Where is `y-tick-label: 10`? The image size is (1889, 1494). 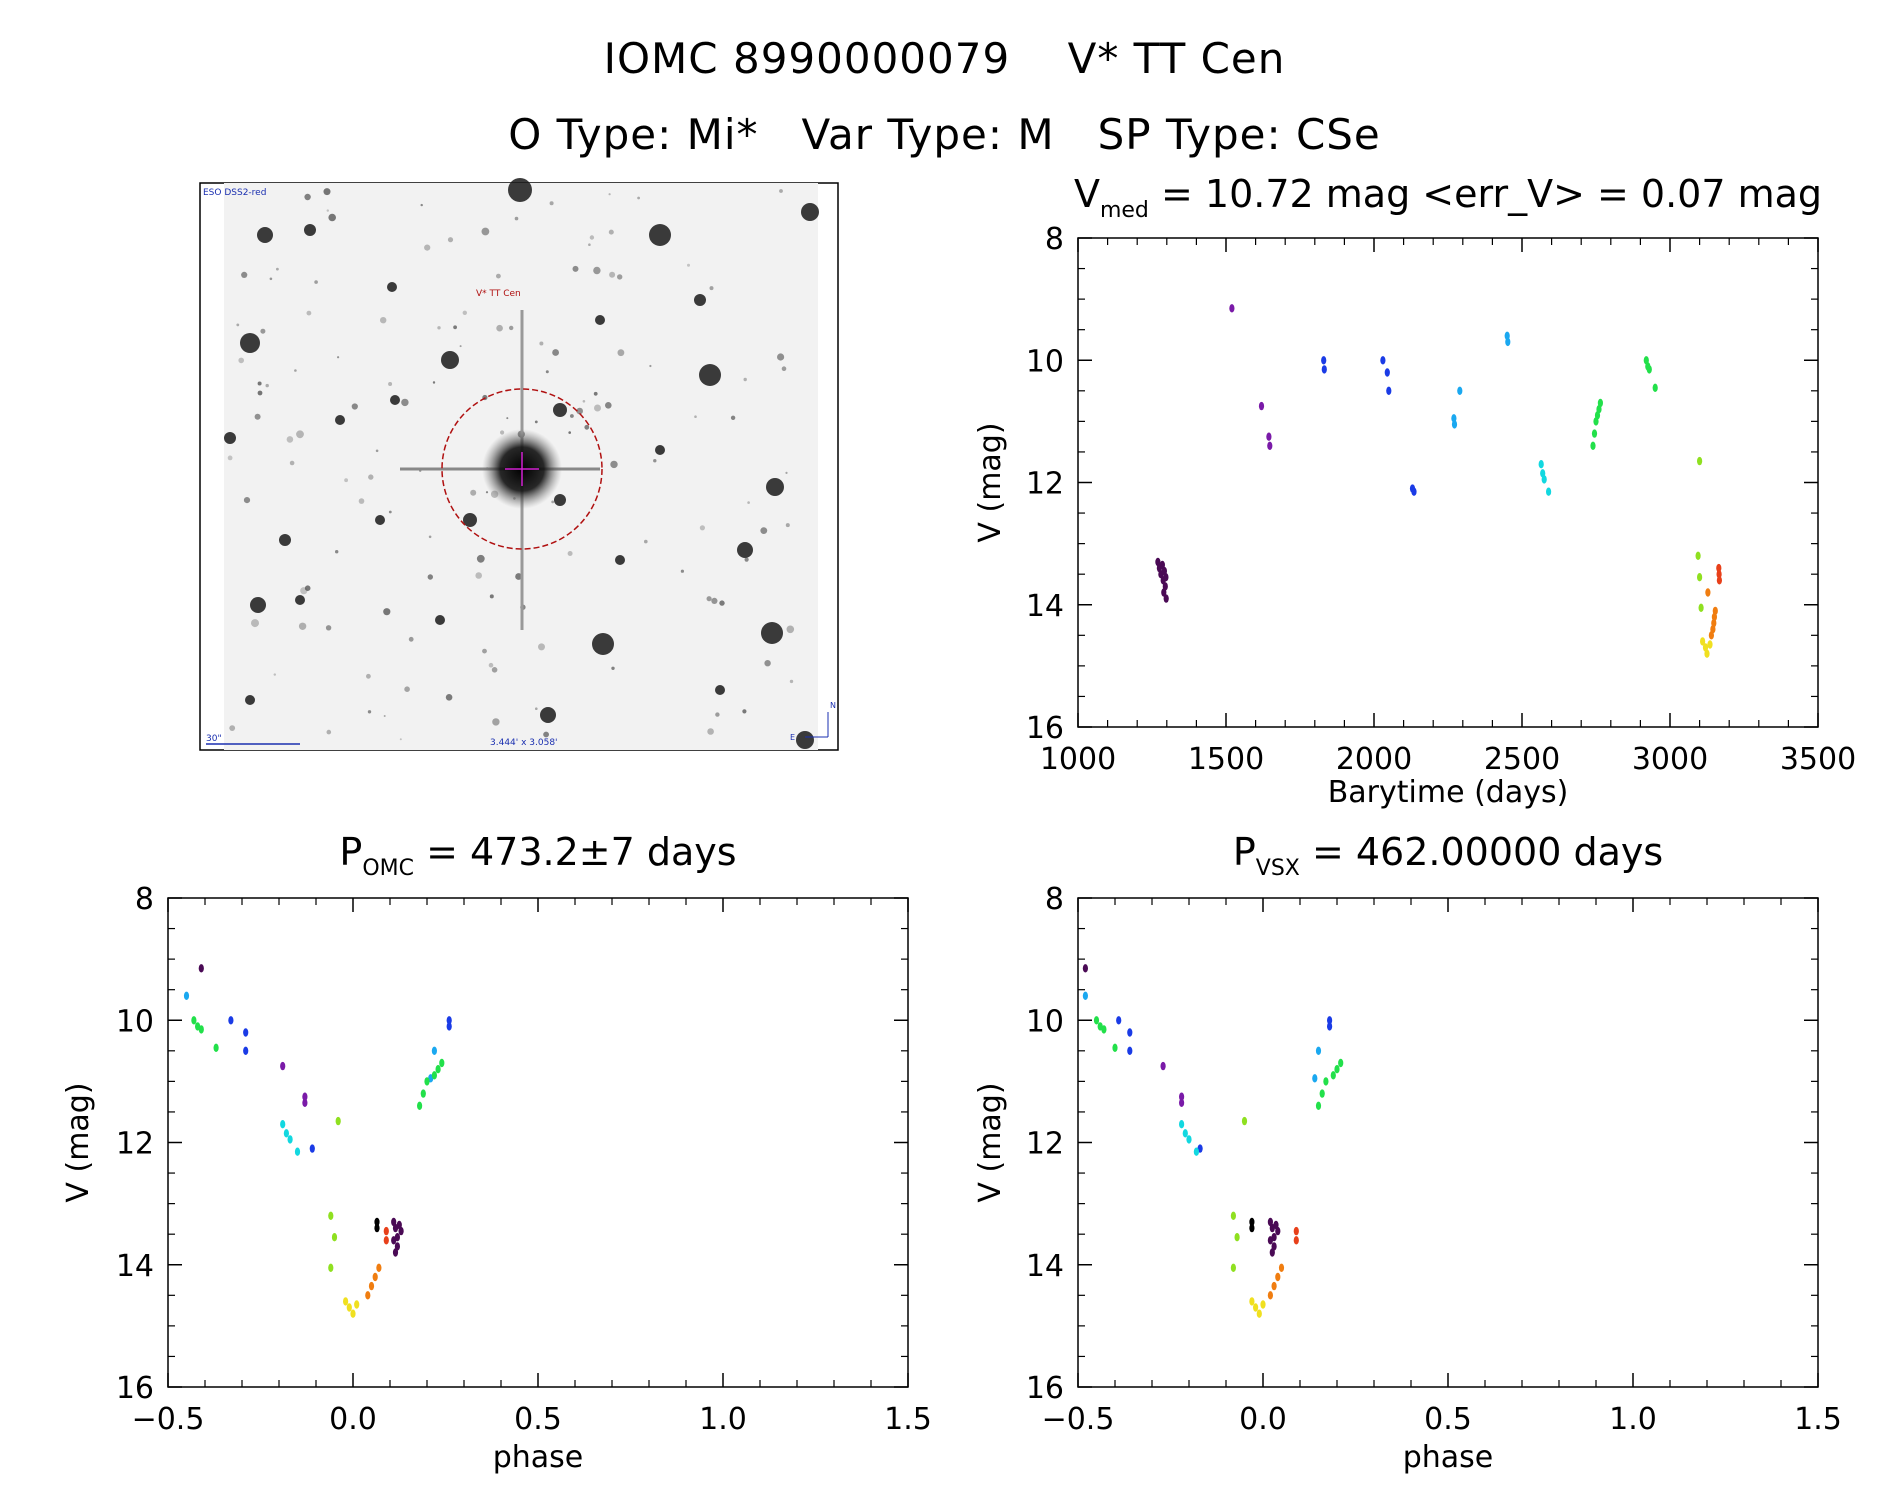
y-tick-label: 10 is located at coordinates (1045, 361).